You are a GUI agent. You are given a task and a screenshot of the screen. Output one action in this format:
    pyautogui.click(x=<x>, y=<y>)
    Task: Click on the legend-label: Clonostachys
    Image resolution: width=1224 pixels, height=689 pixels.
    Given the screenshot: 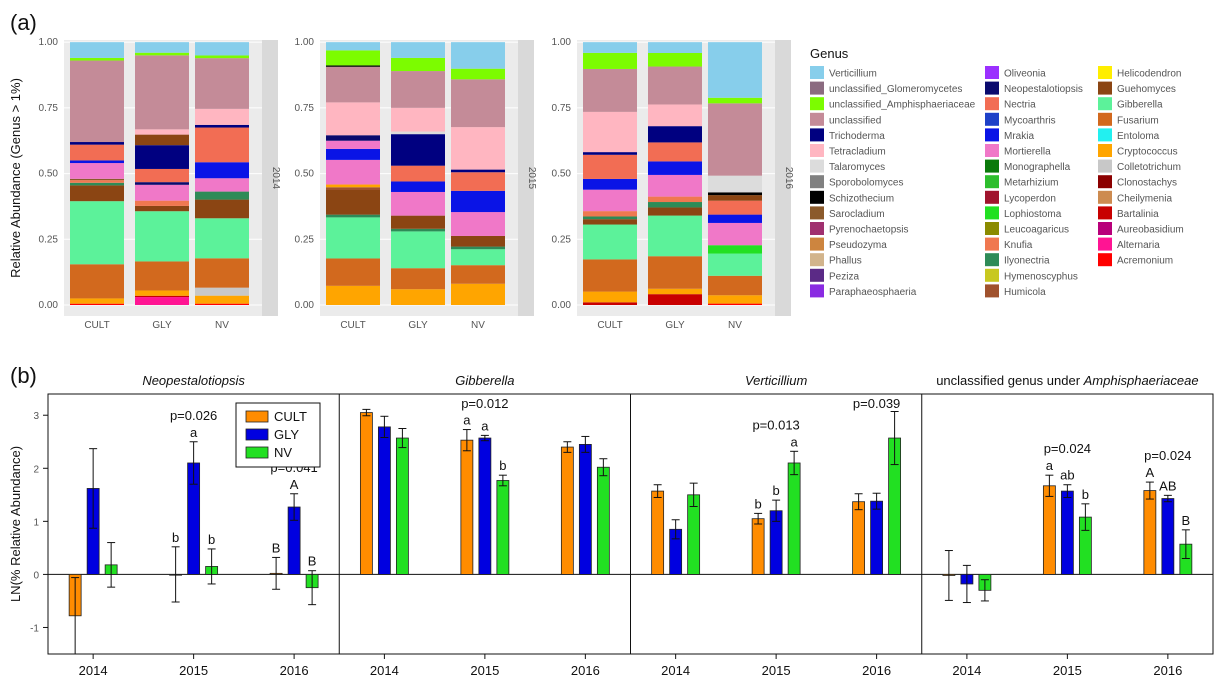 What is the action you would take?
    pyautogui.click(x=1147, y=183)
    